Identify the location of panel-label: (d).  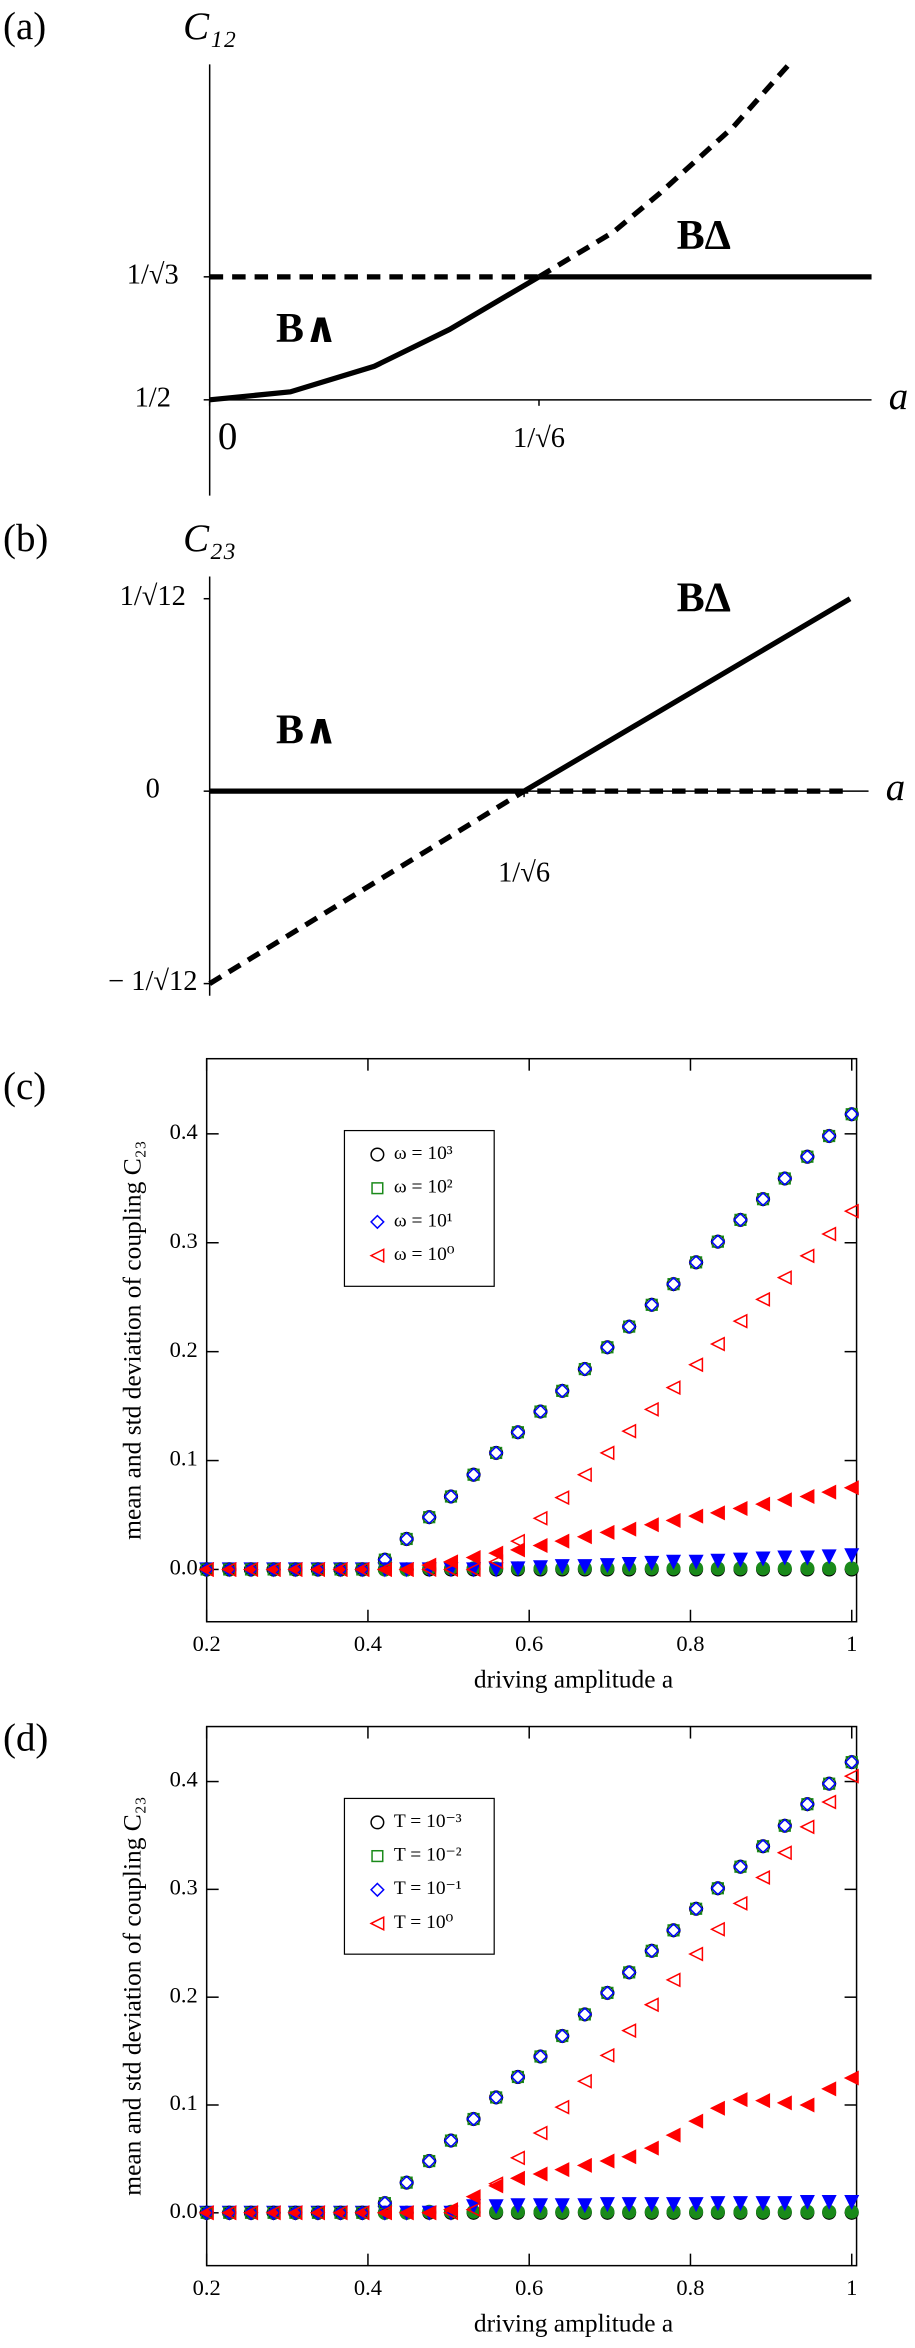
(25, 1737).